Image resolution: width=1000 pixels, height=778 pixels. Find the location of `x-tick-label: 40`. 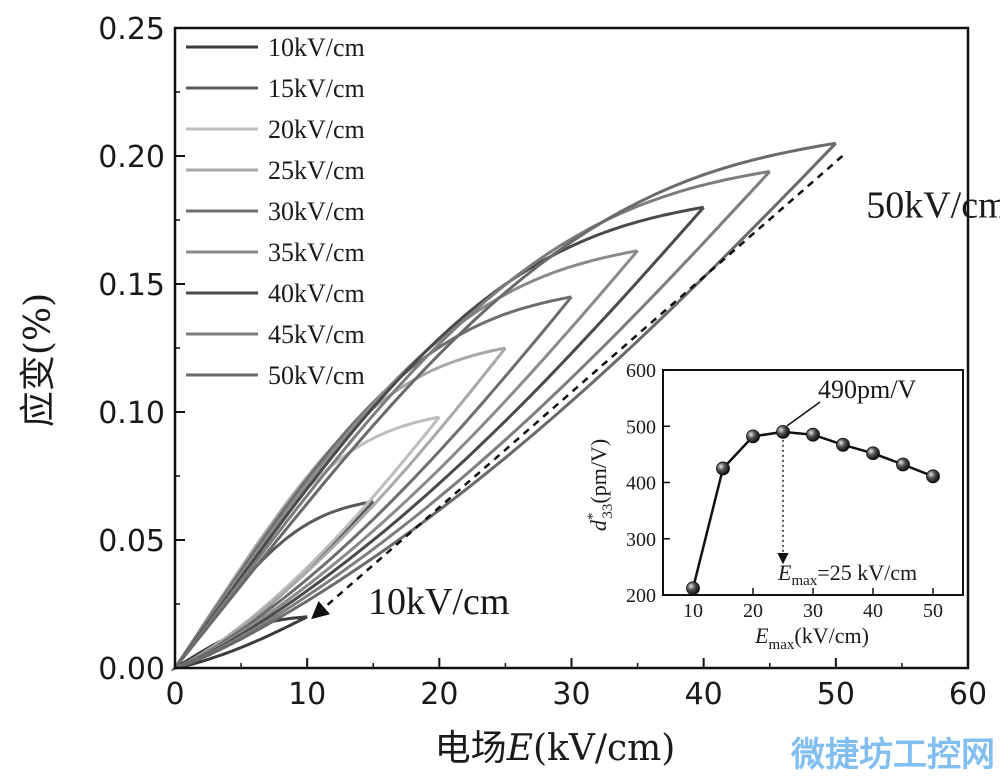

x-tick-label: 40 is located at coordinates (704, 694).